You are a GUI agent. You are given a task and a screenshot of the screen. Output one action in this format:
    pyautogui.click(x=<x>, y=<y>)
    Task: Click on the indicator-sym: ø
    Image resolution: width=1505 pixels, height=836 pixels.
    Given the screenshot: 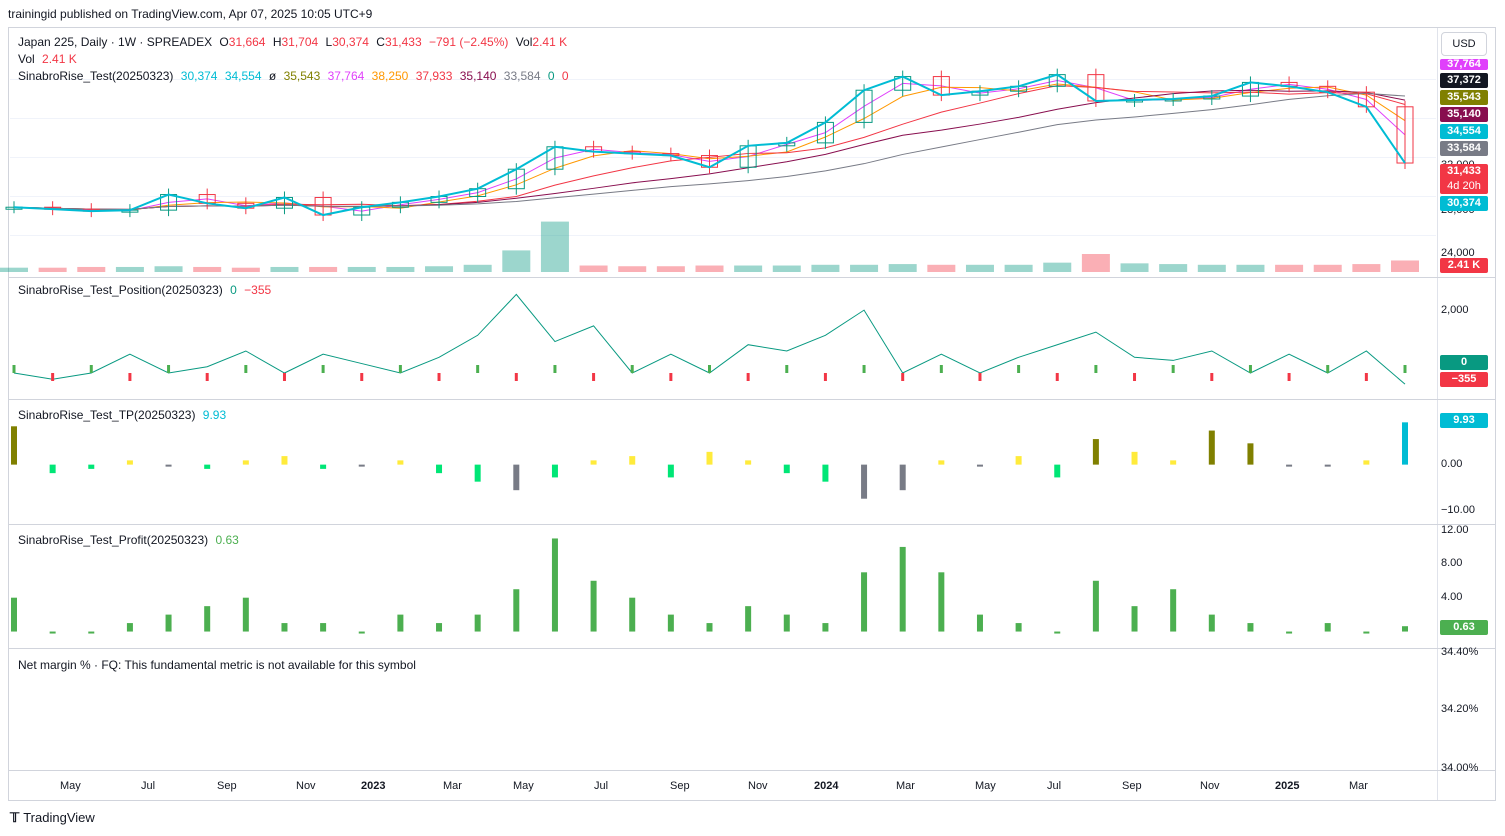 What is the action you would take?
    pyautogui.click(x=272, y=76)
    